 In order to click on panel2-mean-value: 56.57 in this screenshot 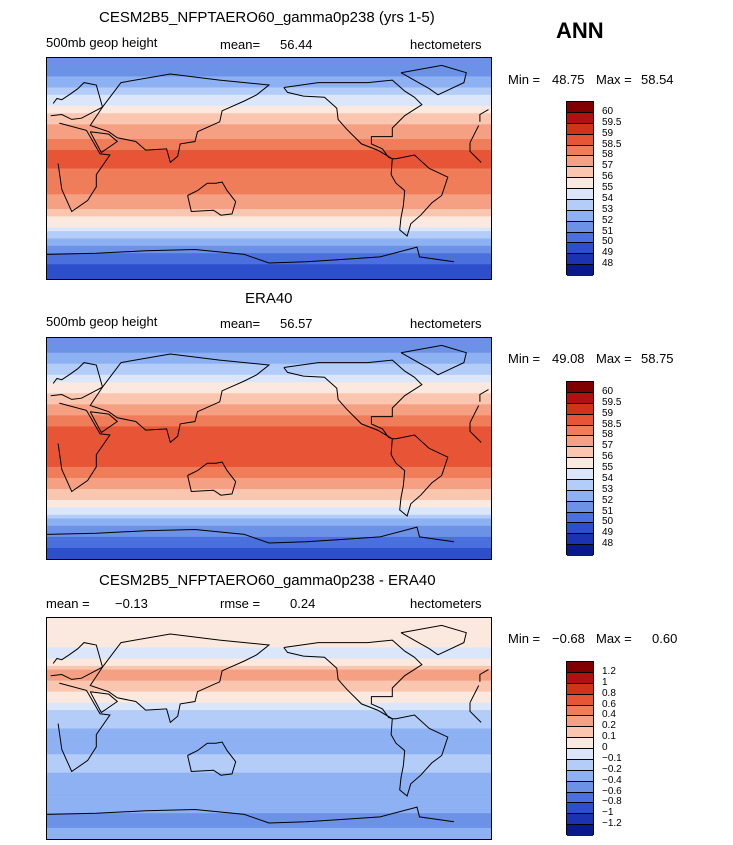, I will do `click(296, 323)`.